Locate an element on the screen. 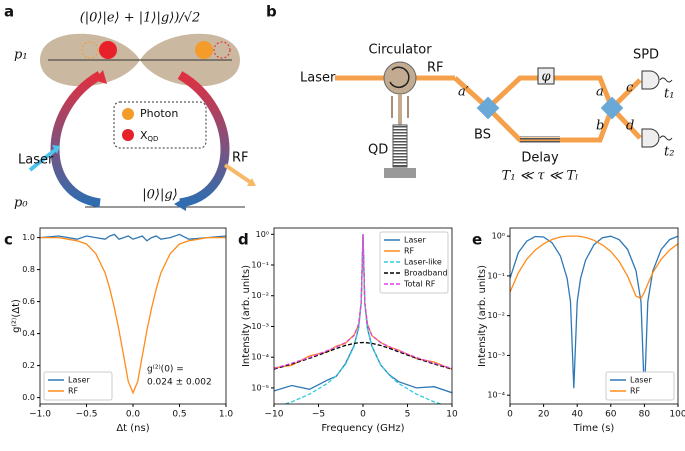  photon-ghost is located at coordinates (90, 50).